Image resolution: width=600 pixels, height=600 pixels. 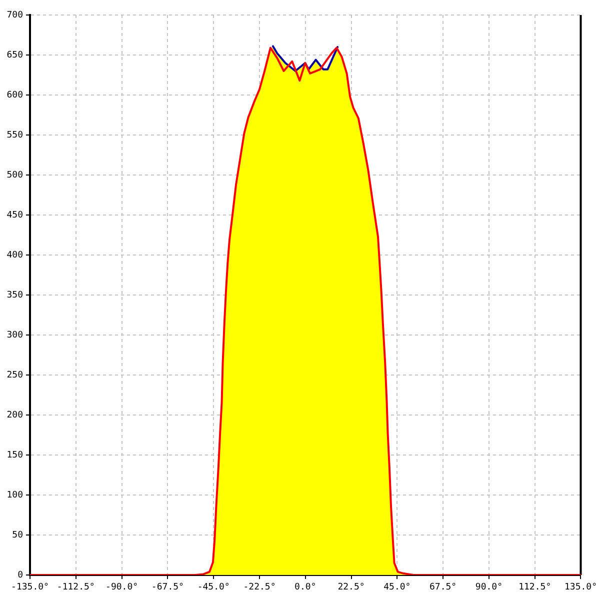 What do you see at coordinates (14, 15) in the screenshot?
I see `y-tick-label: 700` at bounding box center [14, 15].